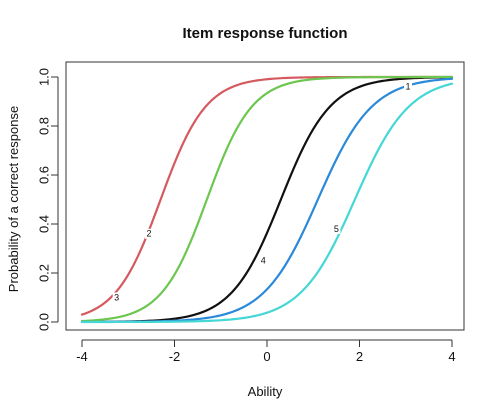 The image size is (500, 414). What do you see at coordinates (264, 33) in the screenshot?
I see `chart-title: Item response function` at bounding box center [264, 33].